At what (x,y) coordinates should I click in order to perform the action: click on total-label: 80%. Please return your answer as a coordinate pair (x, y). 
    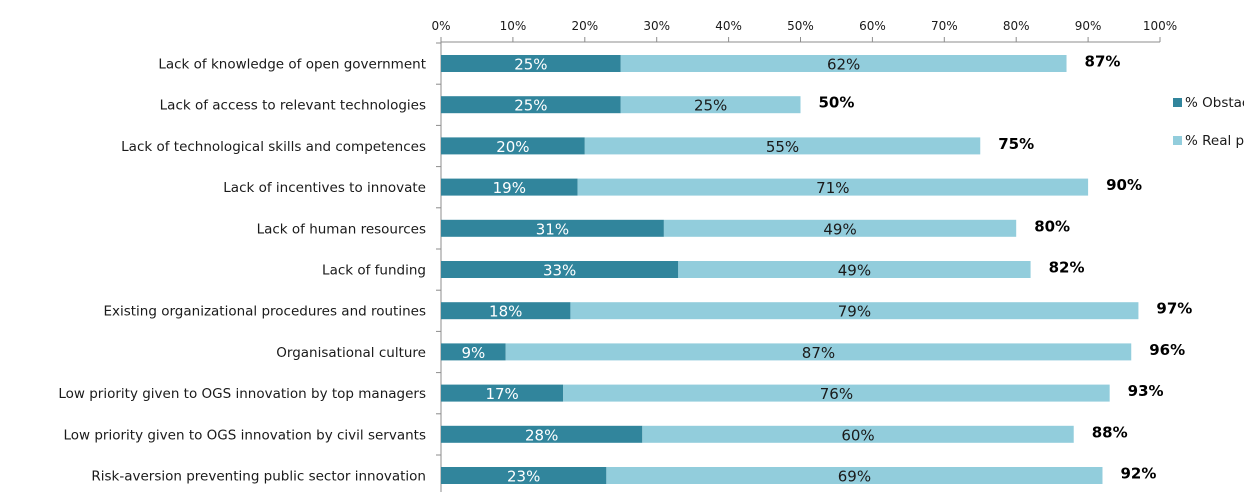
    Looking at the image, I should click on (1052, 226).